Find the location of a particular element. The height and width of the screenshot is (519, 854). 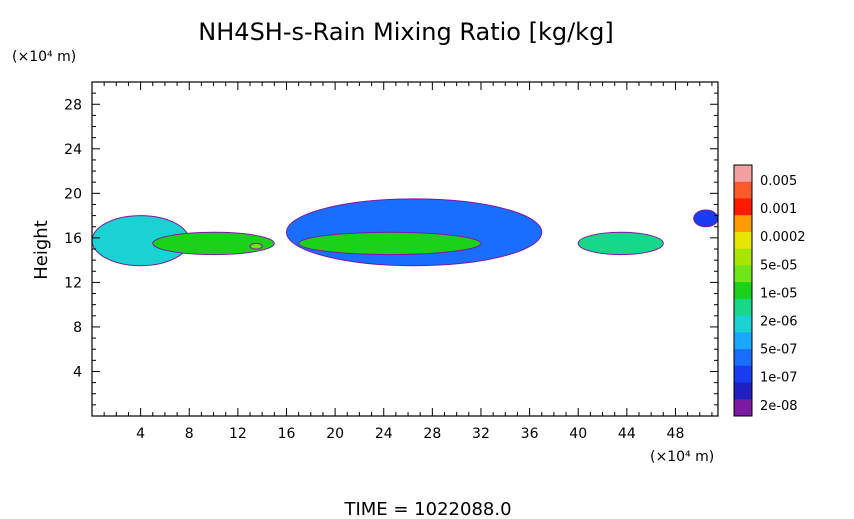

colorbar-border is located at coordinates (743, 290).